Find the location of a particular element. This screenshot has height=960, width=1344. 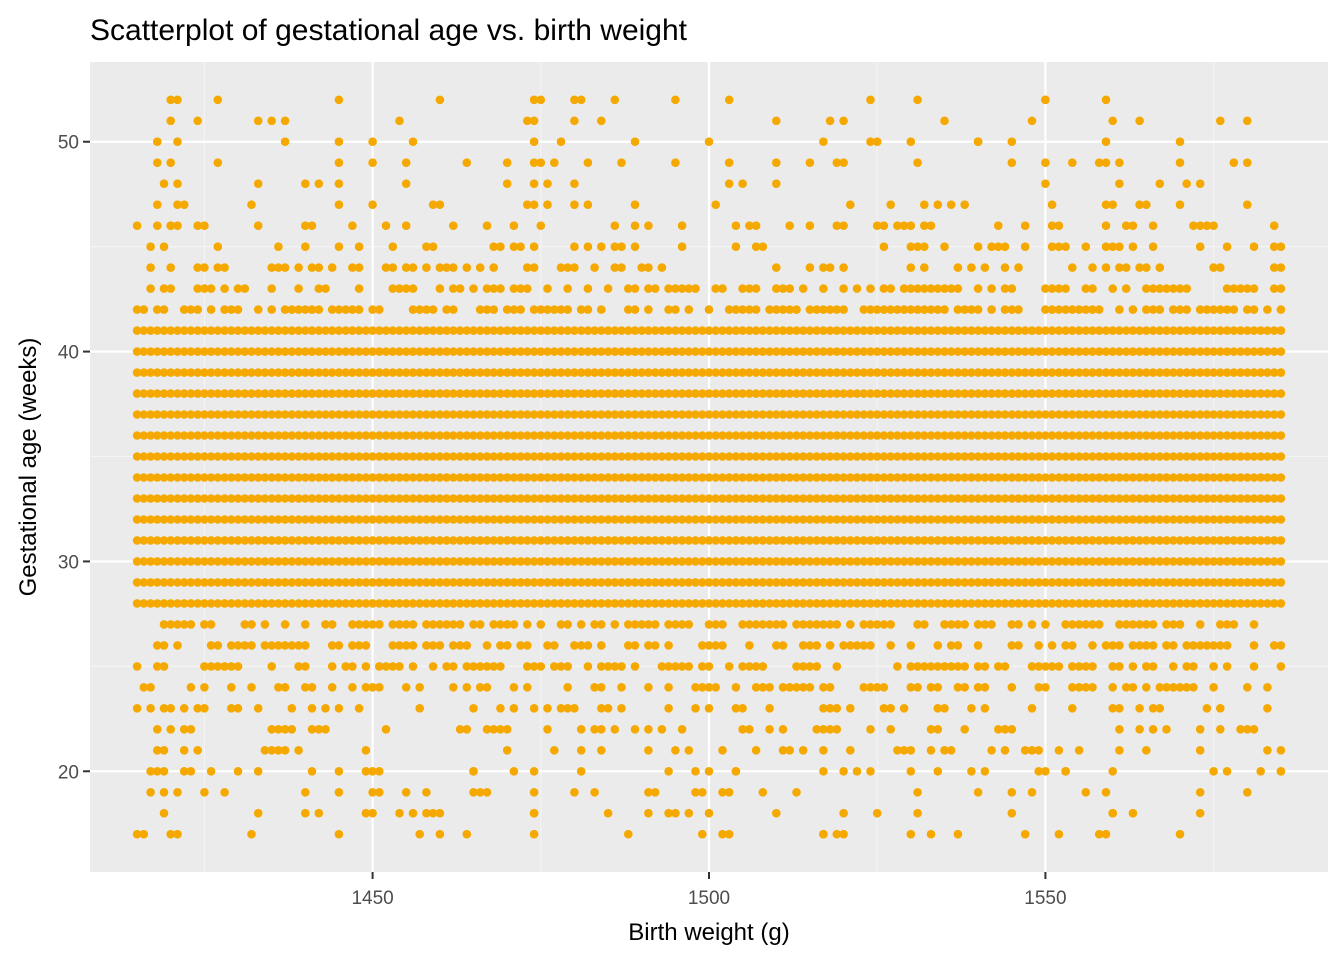

y-tick-label: 20 is located at coordinates (68, 772).